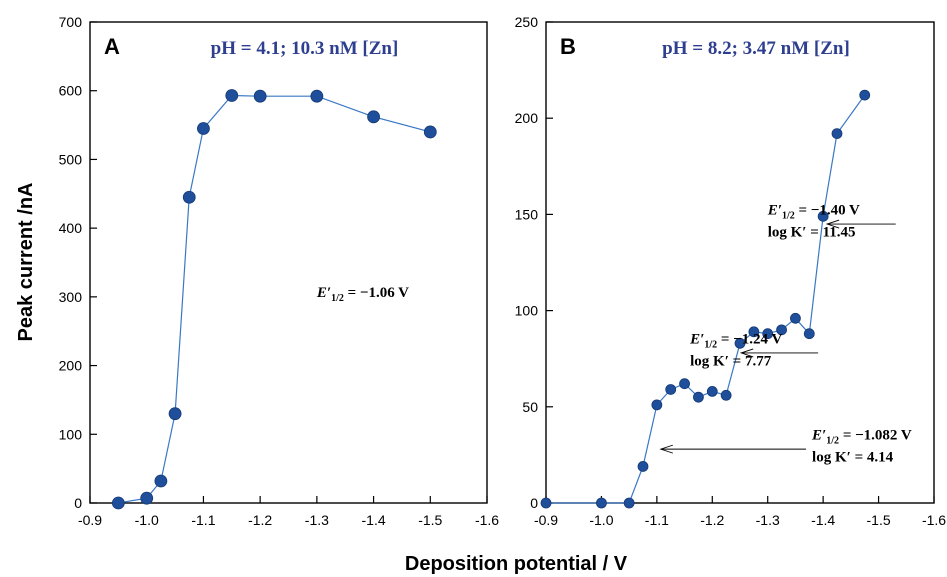 This screenshot has height=577, width=947. I want to click on e-half-annotation: E′1/2 = −1.06 V, so click(362, 294).